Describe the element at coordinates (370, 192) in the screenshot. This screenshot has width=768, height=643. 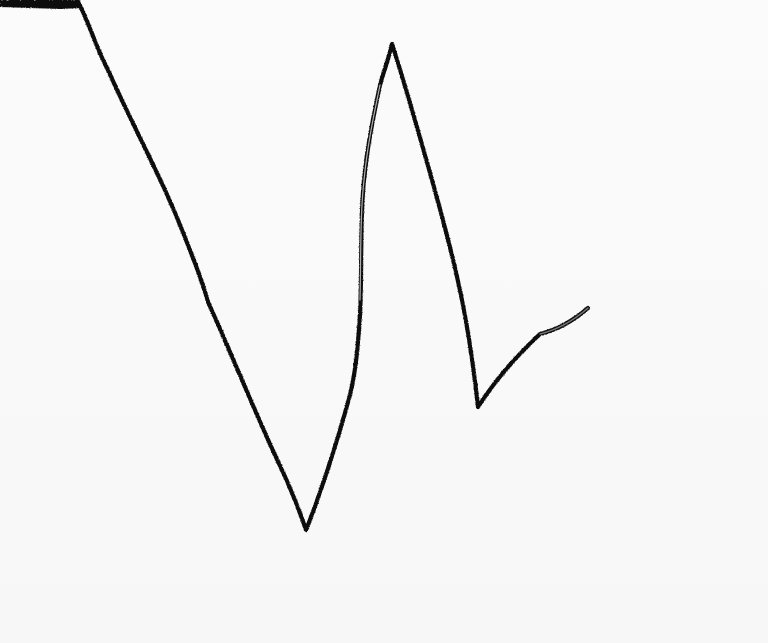
I see `zigzag-stroke-texture` at that location.